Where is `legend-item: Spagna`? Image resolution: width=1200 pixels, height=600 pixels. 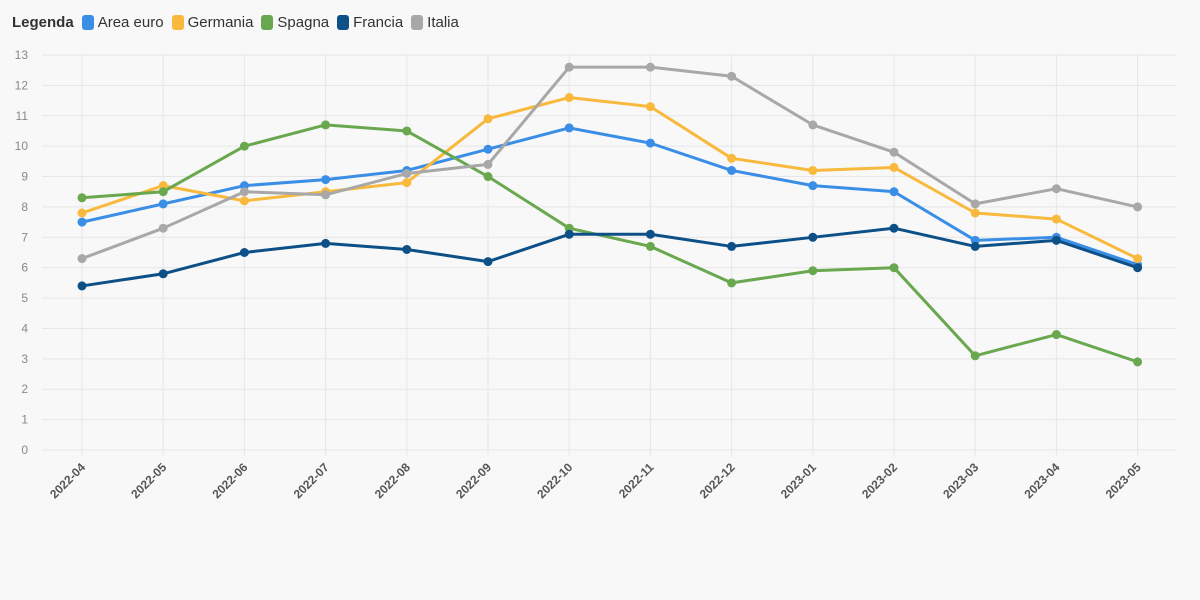
legend-item: Spagna is located at coordinates (295, 22).